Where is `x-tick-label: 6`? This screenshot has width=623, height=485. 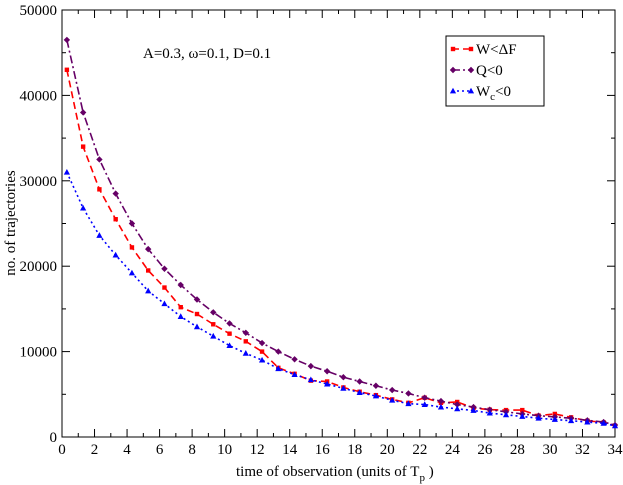
x-tick-label: 6 is located at coordinates (160, 450).